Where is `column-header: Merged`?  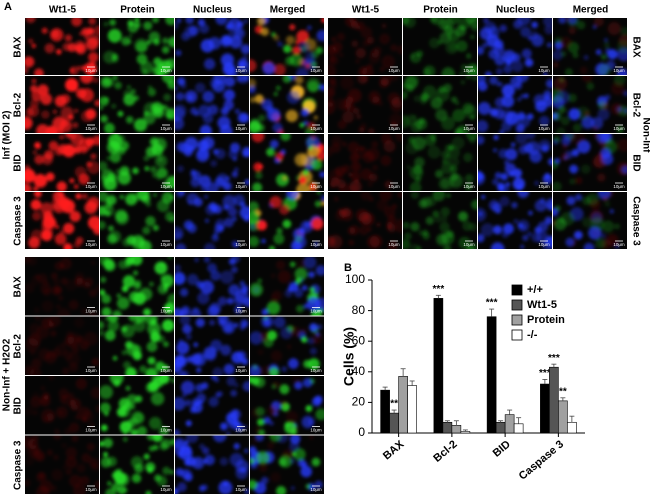 column-header: Merged is located at coordinates (591, 10).